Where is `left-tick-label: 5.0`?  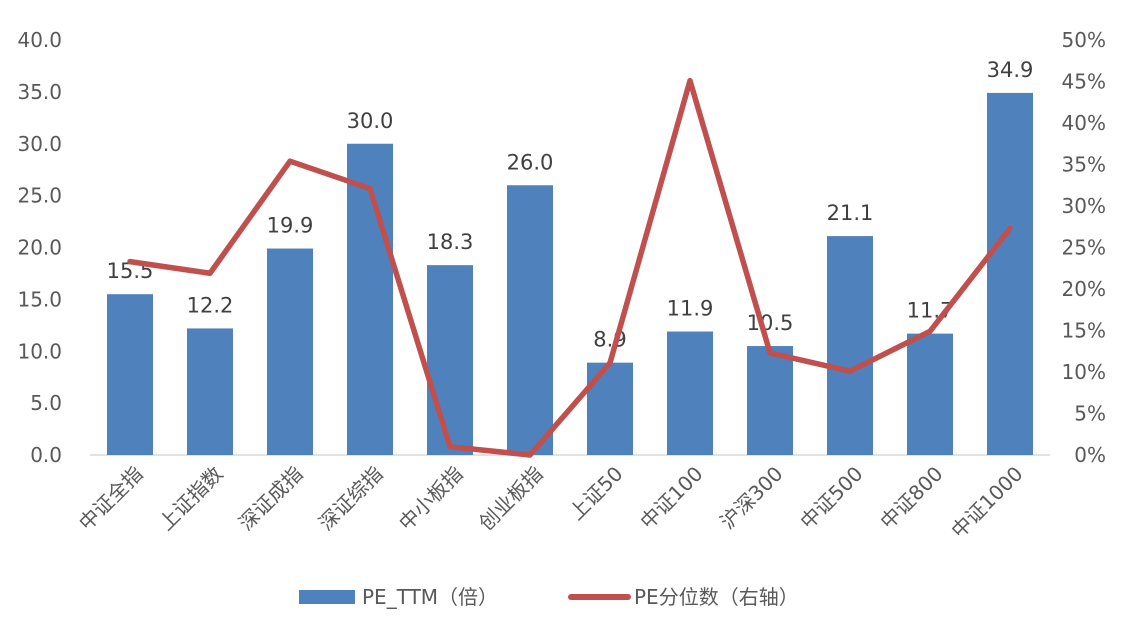 left-tick-label: 5.0 is located at coordinates (46, 403).